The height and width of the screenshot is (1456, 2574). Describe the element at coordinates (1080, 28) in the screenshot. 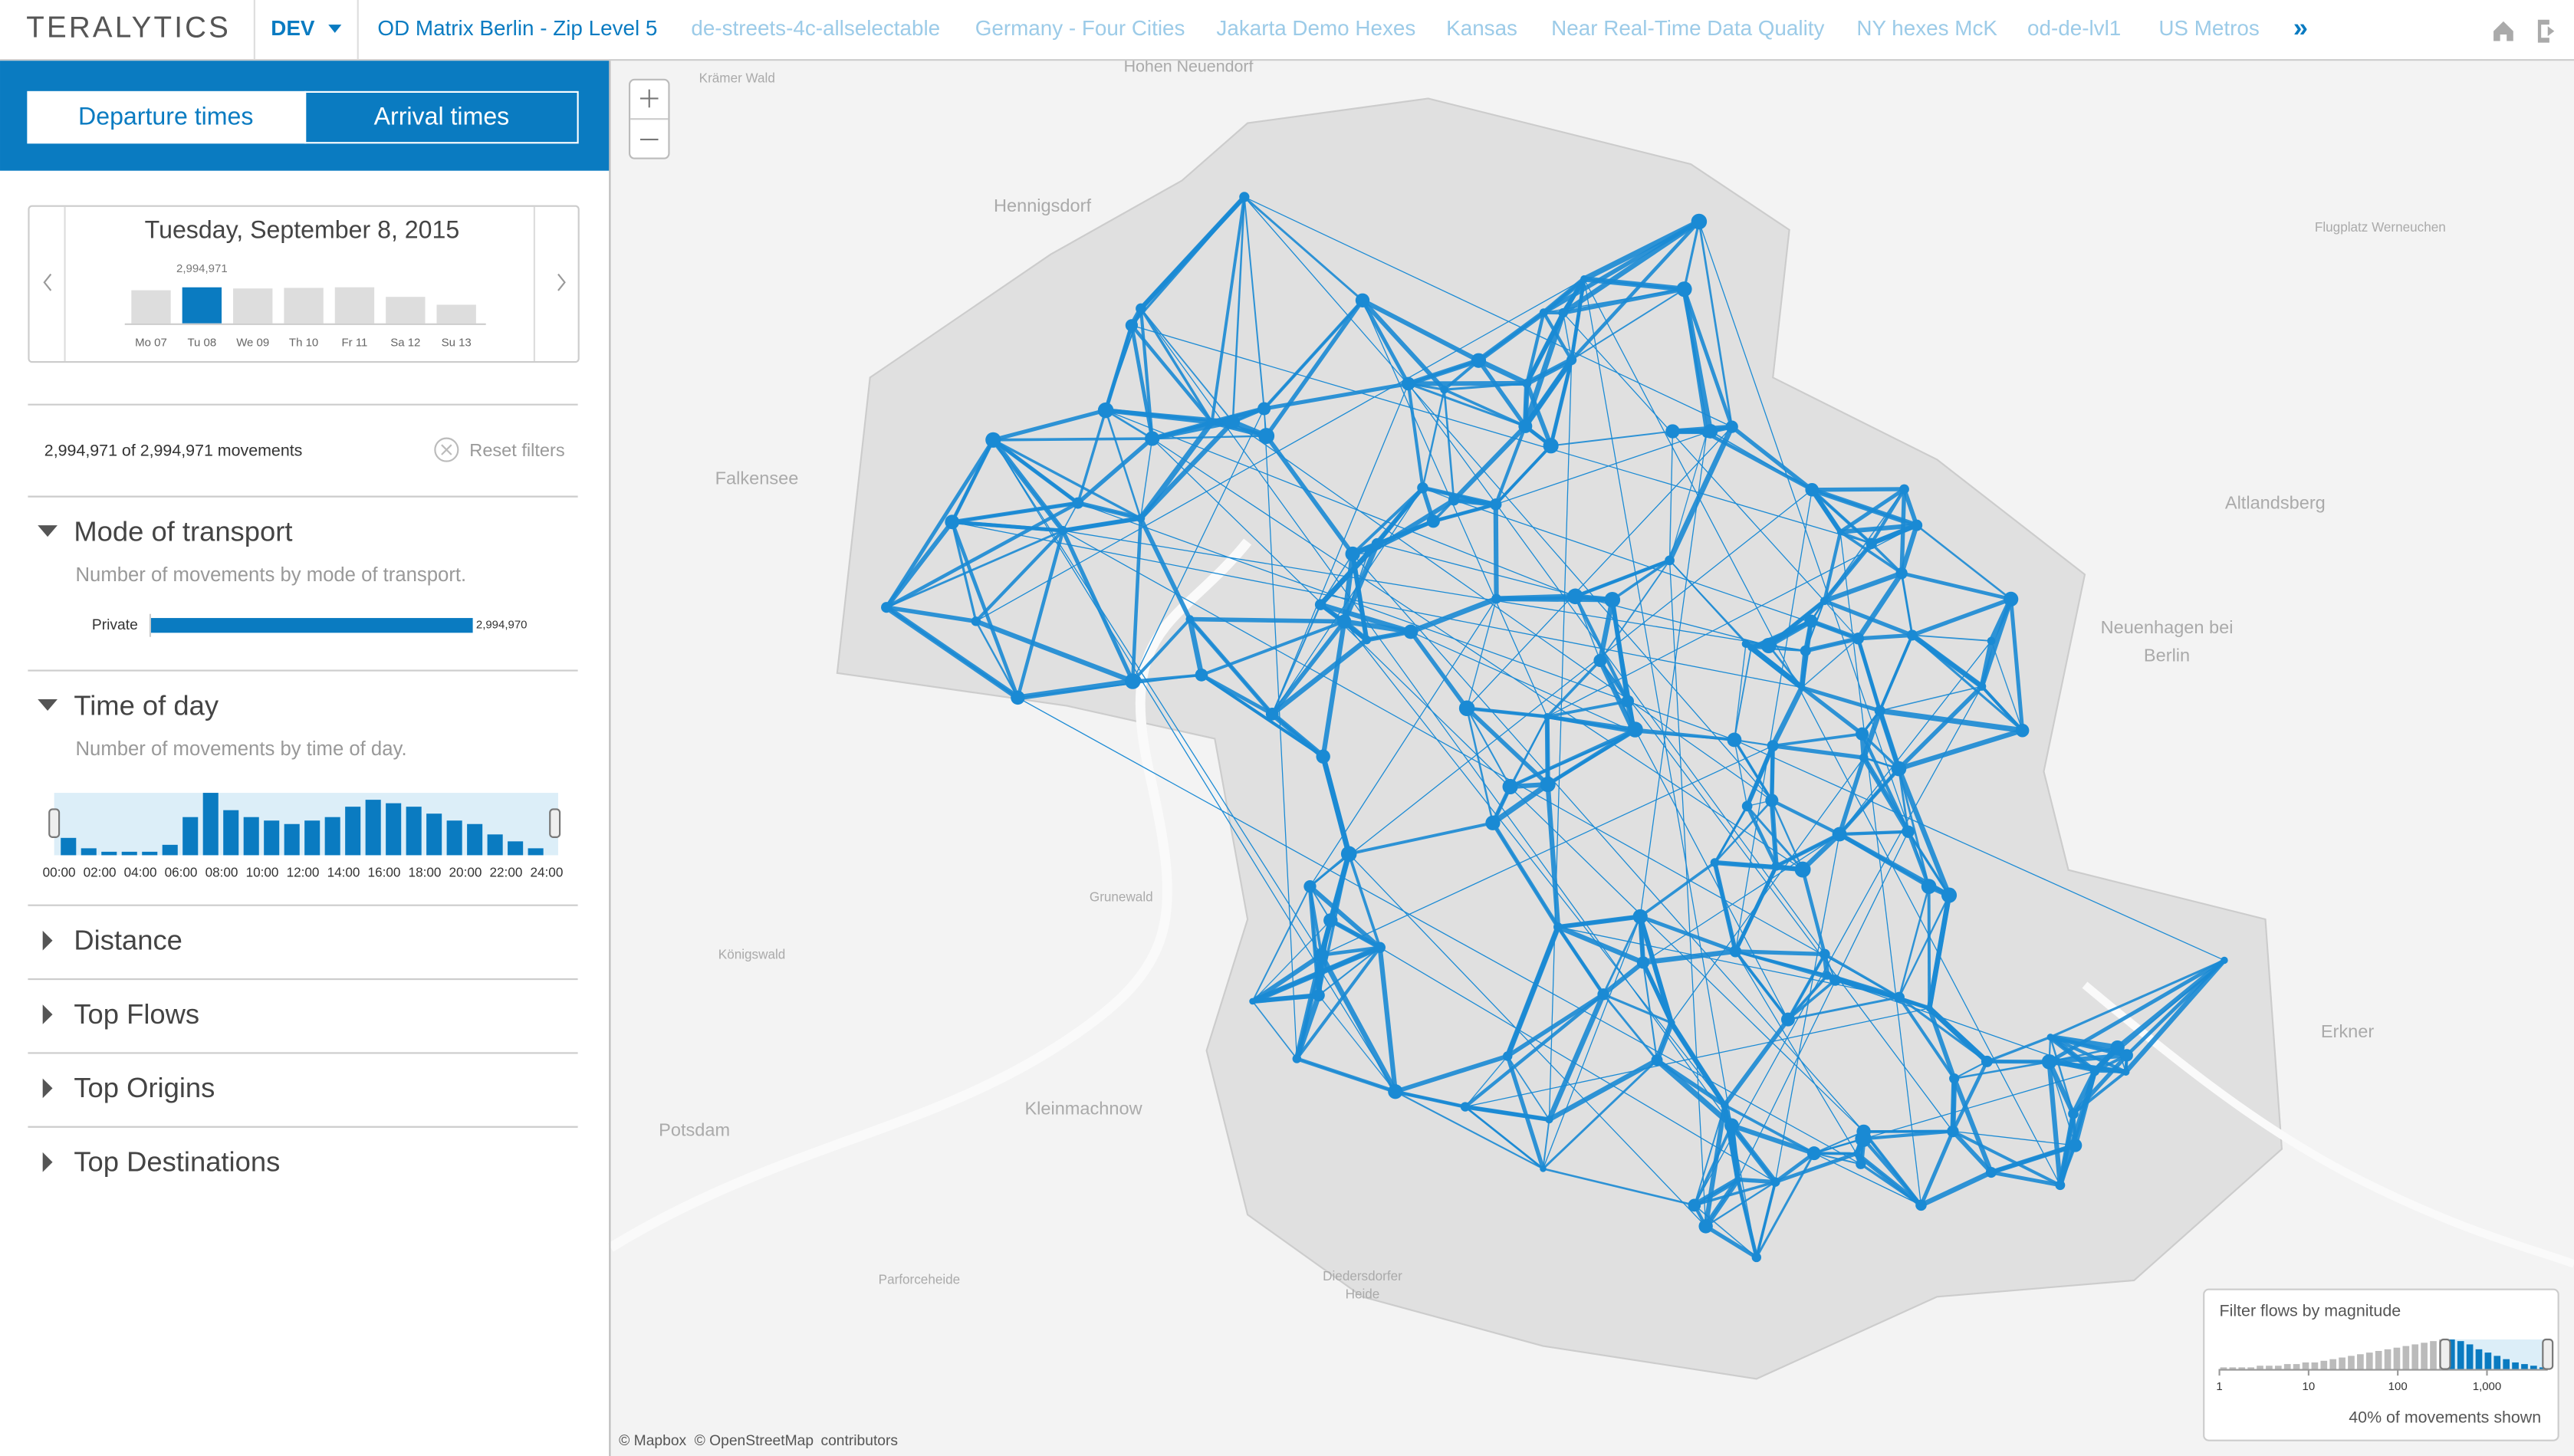

I see `tab: Germany - Four Cities` at that location.